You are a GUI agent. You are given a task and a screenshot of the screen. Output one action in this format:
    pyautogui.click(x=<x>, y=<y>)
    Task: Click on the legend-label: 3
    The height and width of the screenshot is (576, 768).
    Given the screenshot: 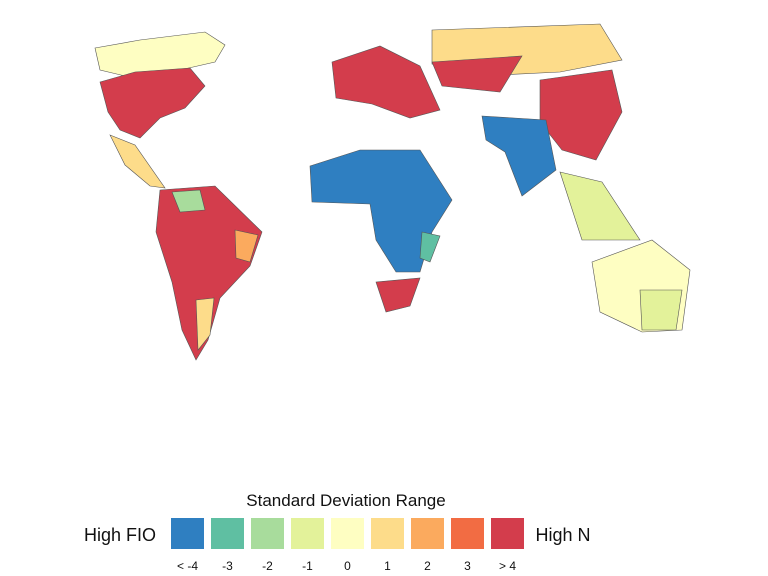 What is the action you would take?
    pyautogui.click(x=467, y=566)
    